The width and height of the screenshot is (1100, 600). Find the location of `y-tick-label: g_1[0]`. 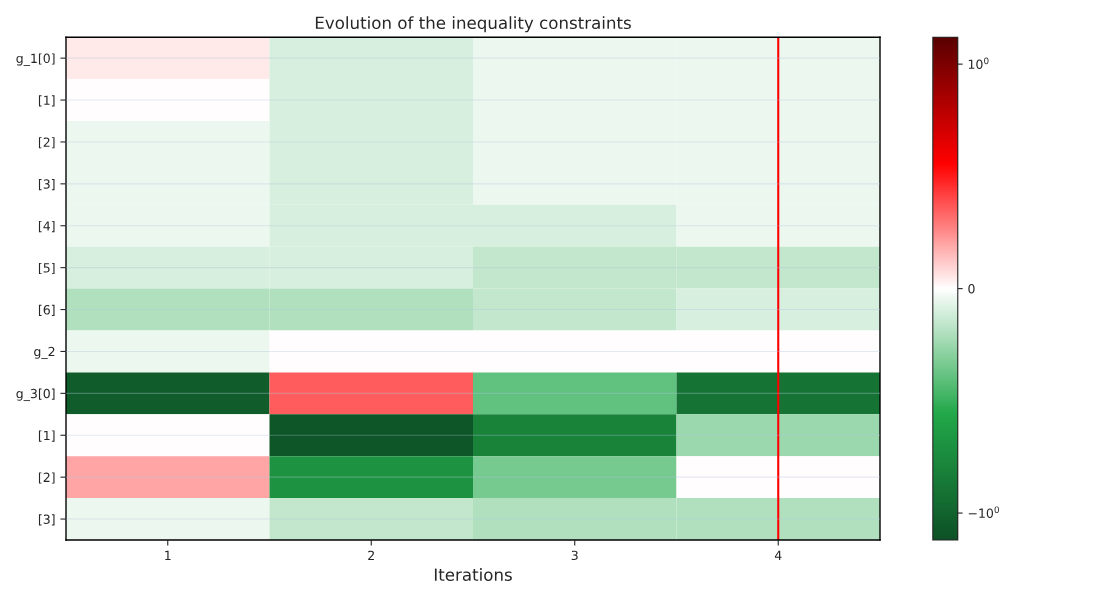

y-tick-label: g_1[0] is located at coordinates (35, 59).